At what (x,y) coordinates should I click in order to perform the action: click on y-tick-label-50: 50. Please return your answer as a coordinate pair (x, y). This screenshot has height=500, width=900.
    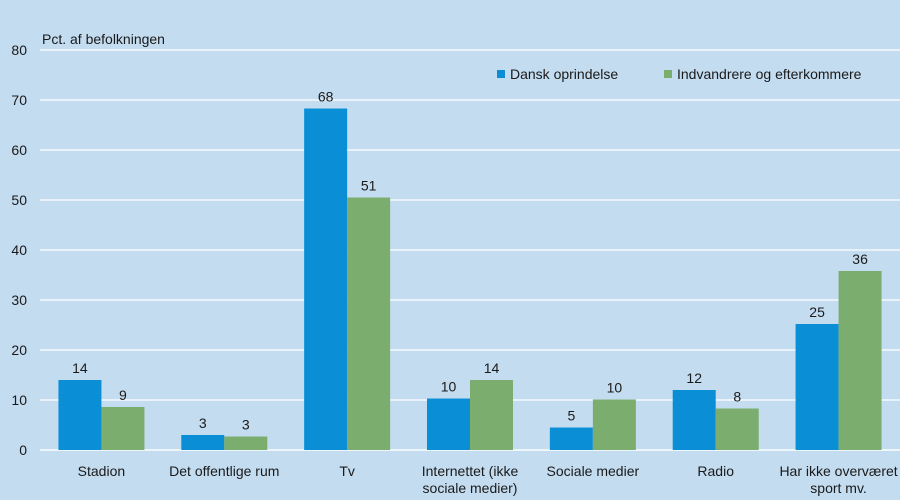
    Looking at the image, I should click on (19, 200).